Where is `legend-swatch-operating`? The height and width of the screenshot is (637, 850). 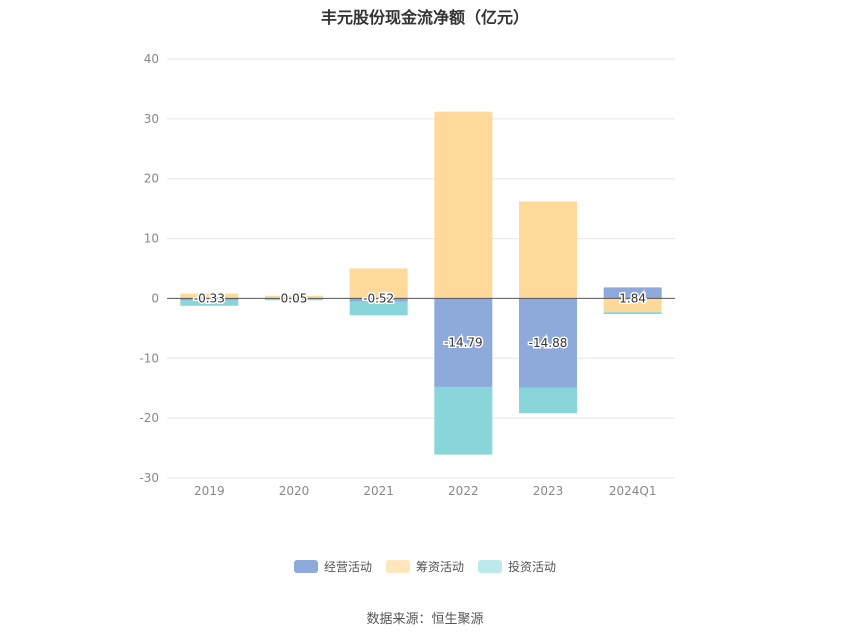
legend-swatch-operating is located at coordinates (305, 566).